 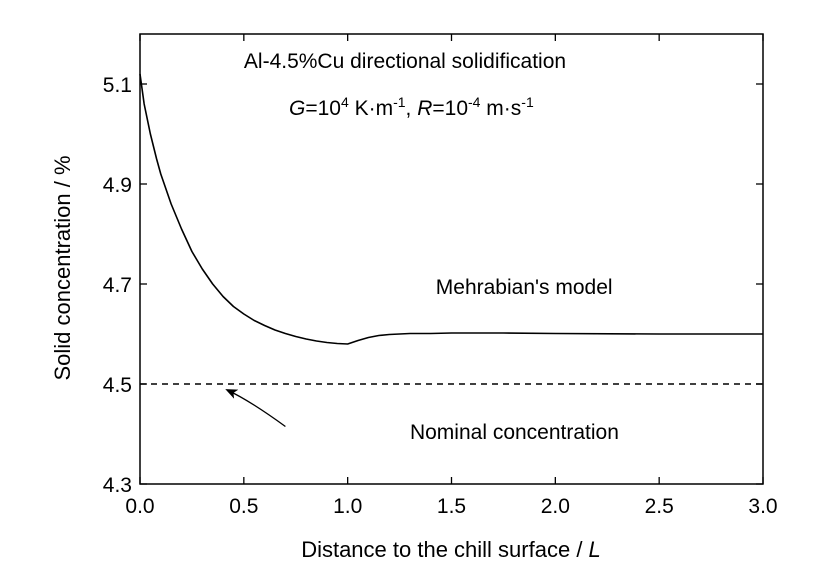 I want to click on x-axis-label: Distance to the chill surface / L, so click(x=451, y=549).